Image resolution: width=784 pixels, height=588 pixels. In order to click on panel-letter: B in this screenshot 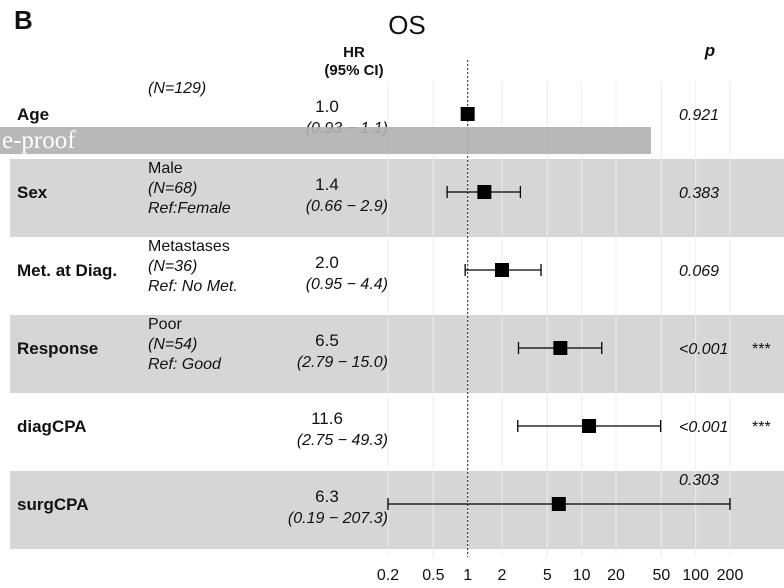, I will do `click(23, 20)`.